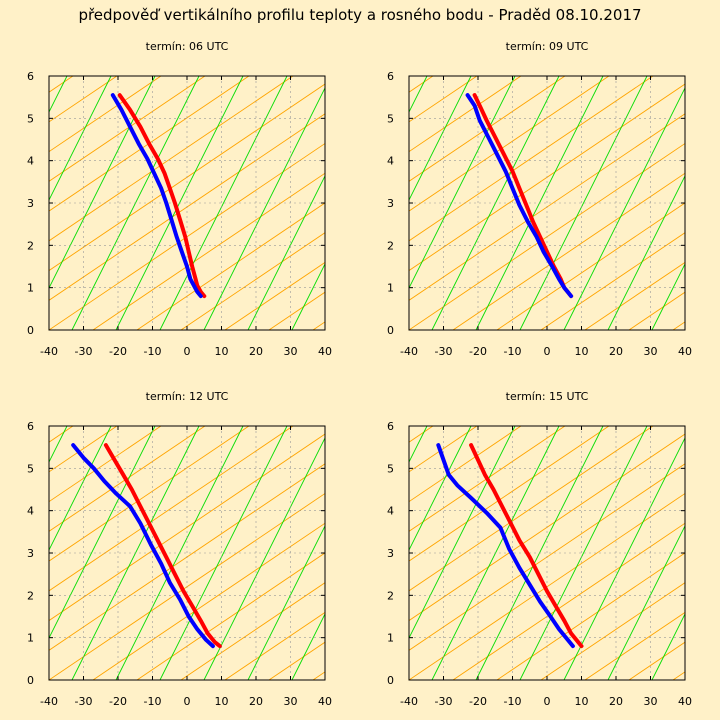 The height and width of the screenshot is (720, 720). Describe the element at coordinates (187, 396) in the screenshot. I see `panel-title: termín: 12 UTC` at that location.